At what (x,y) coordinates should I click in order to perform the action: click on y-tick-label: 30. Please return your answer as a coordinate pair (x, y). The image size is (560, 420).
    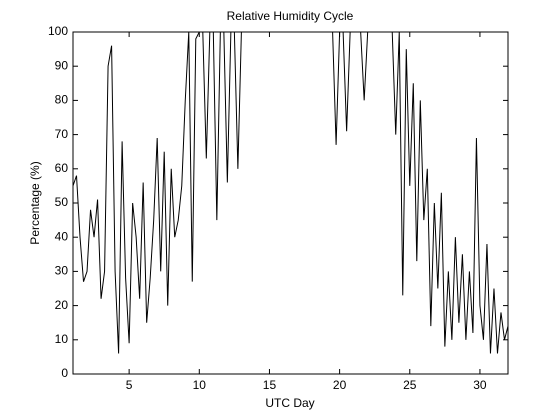
    Looking at the image, I should click on (62, 271).